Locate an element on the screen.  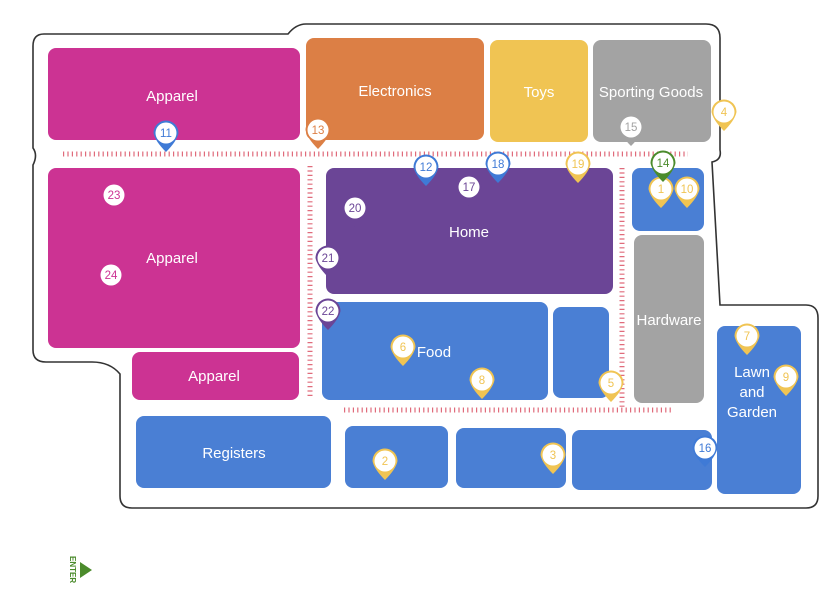
department-registers is located at coordinates (233, 452).